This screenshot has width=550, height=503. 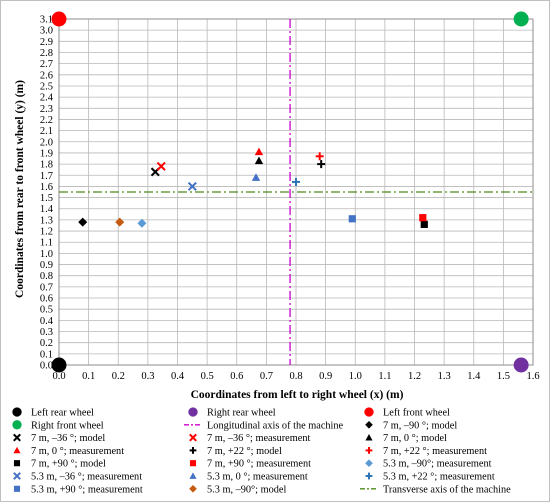 I want to click on y-tick-label: 0.2, so click(x=46, y=343).